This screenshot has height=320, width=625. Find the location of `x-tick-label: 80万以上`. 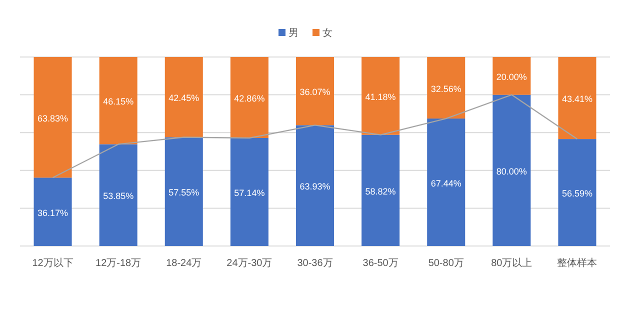

x-tick-label: 80万以上 is located at coordinates (511, 263).